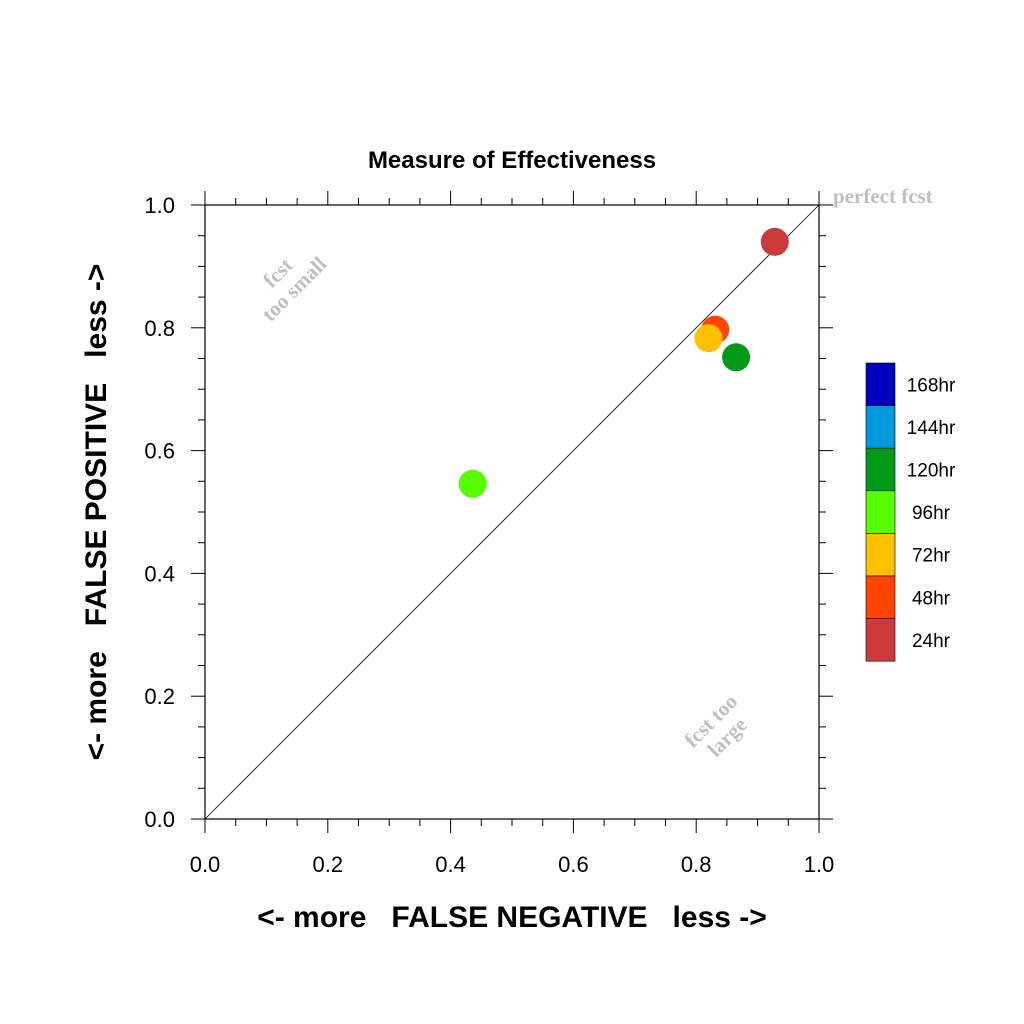 Image resolution: width=1024 pixels, height=1024 pixels. Describe the element at coordinates (931, 385) in the screenshot. I see `legend-label-168hr: 168hr` at that location.